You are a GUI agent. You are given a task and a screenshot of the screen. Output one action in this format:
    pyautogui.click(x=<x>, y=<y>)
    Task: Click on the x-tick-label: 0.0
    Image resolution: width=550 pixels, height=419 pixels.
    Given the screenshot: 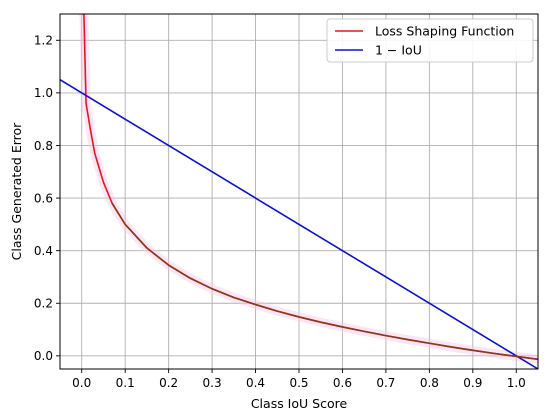 What is the action you would take?
    pyautogui.click(x=81, y=383)
    